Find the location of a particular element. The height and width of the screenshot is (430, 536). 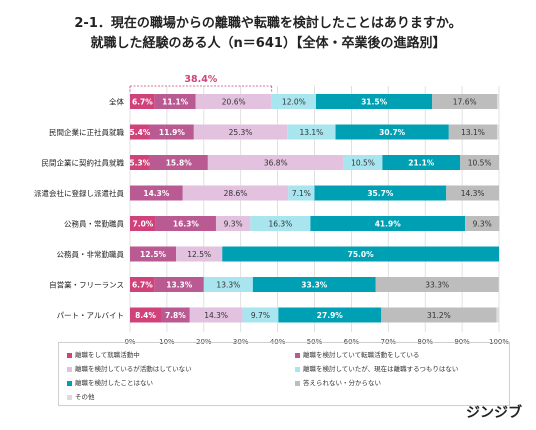

data-label: 11.9% is located at coordinates (172, 132).